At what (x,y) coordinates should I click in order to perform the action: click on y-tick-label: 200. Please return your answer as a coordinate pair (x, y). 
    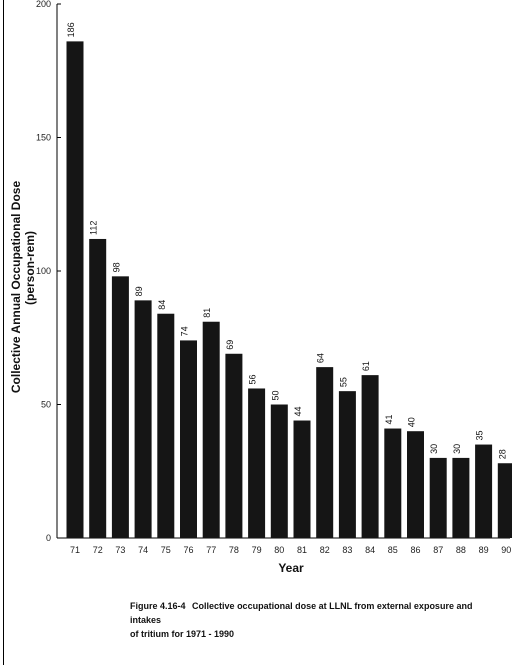
    Looking at the image, I should click on (43, 4).